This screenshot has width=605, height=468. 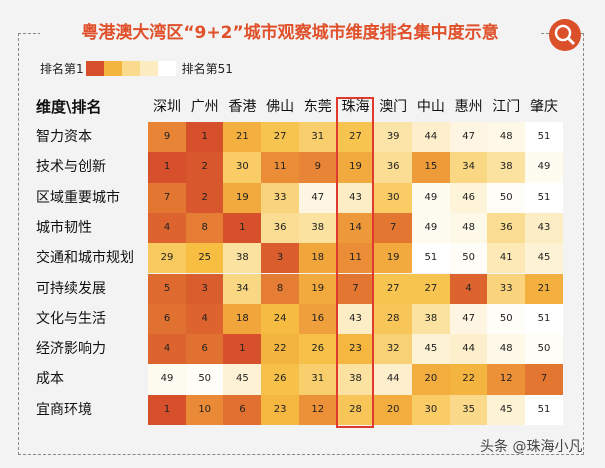 I want to click on heatmap-cell: 35, so click(x=468, y=409).